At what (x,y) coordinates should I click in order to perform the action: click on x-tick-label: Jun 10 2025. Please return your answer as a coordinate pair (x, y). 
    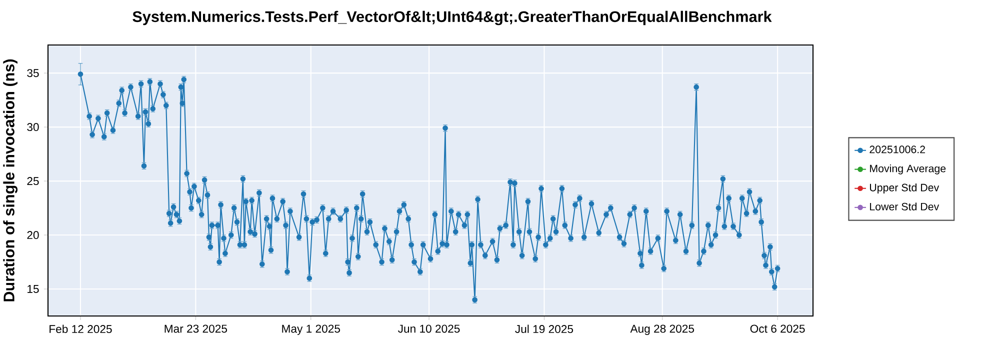
    Looking at the image, I should click on (429, 328).